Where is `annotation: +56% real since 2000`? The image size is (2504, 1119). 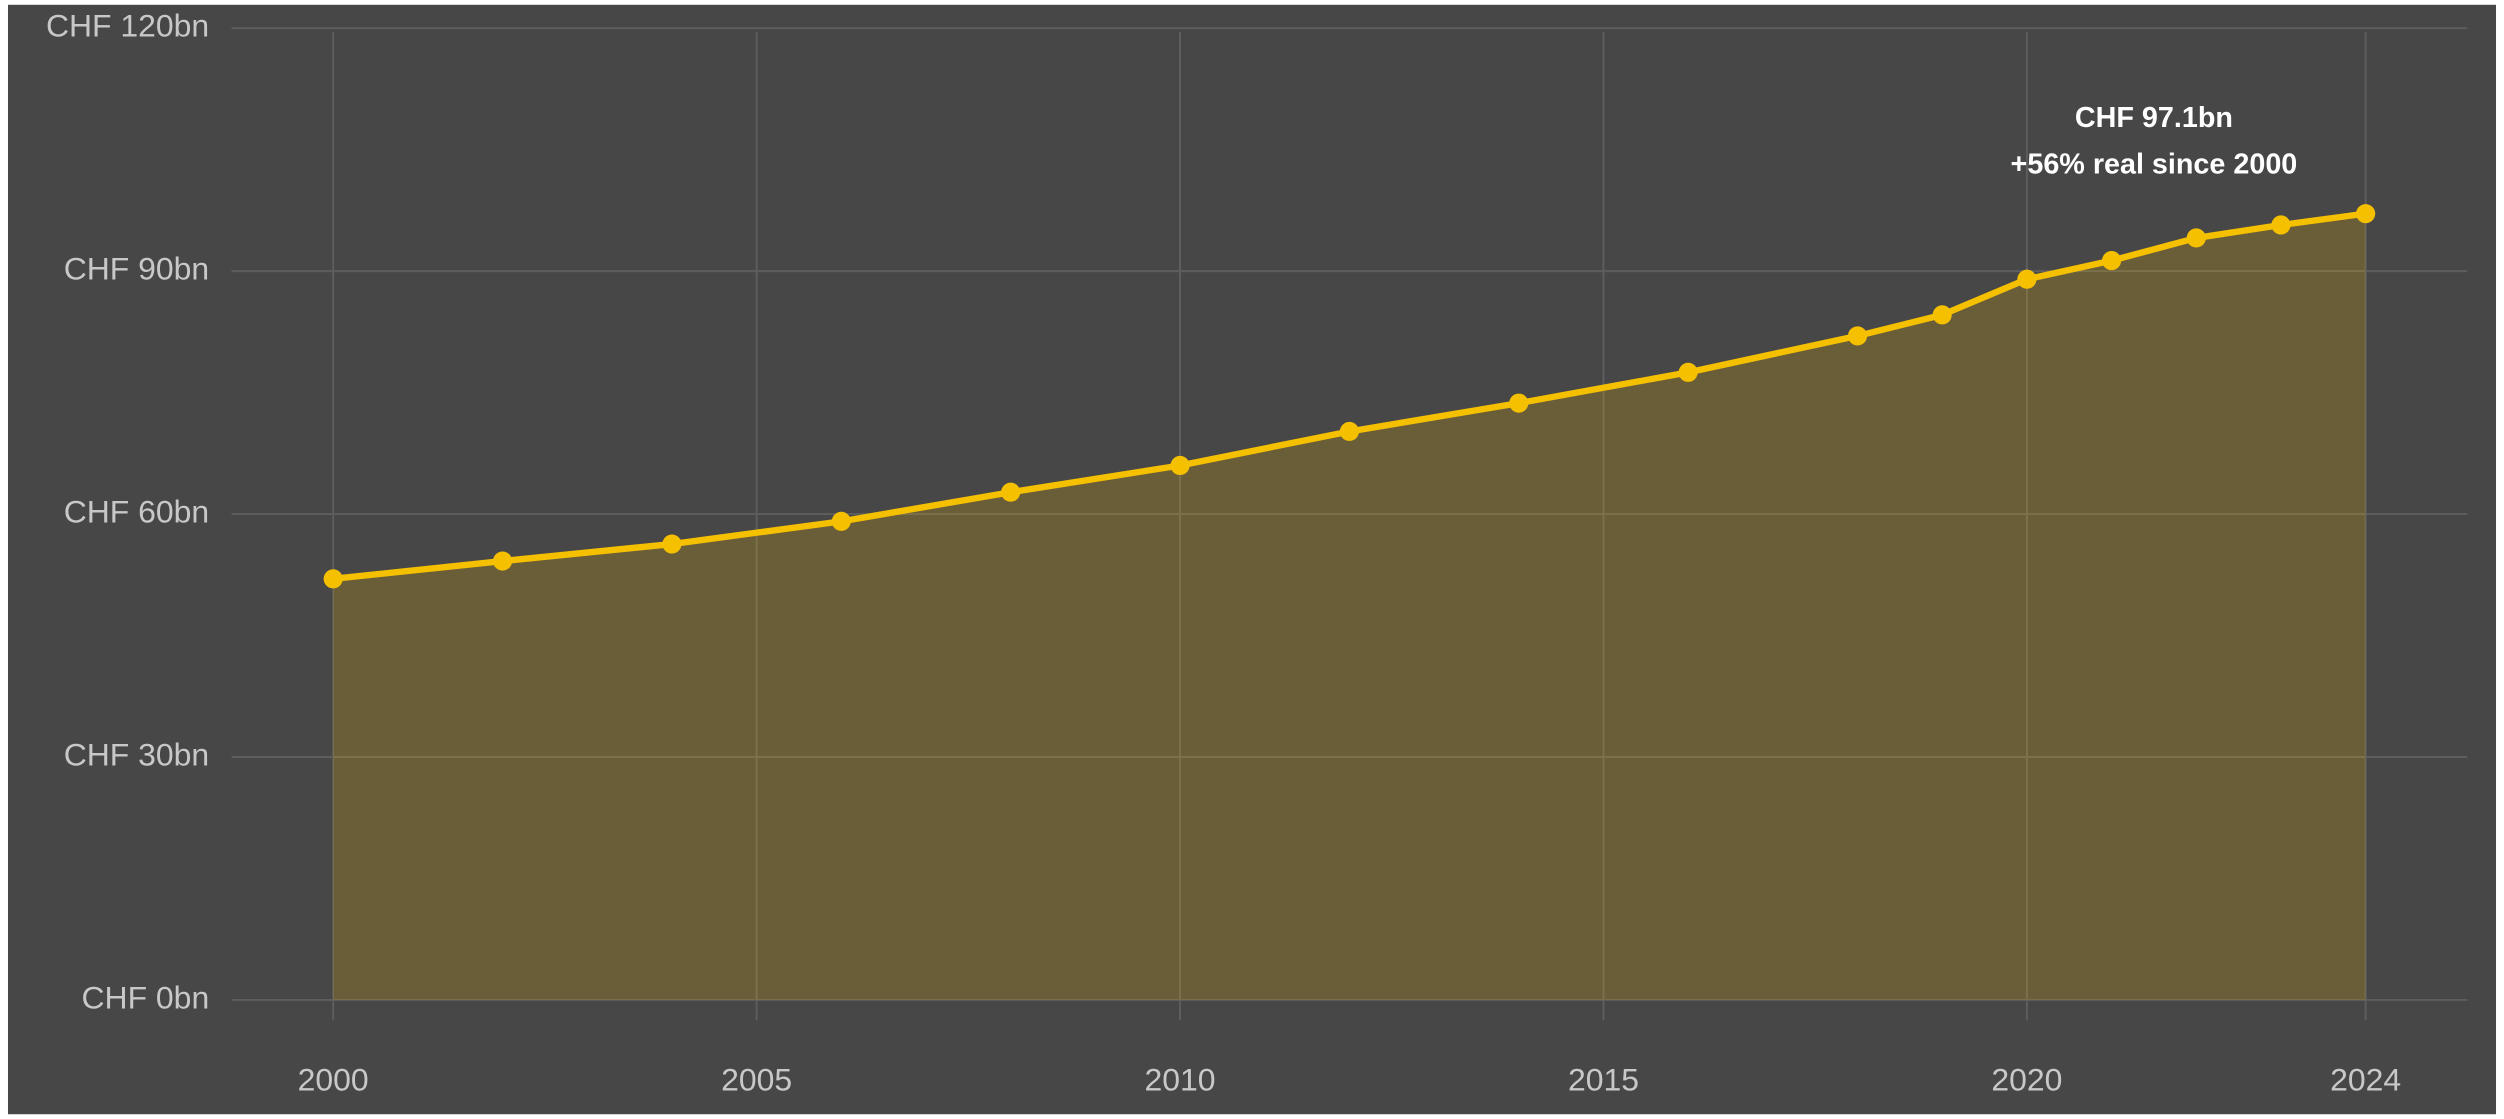
annotation: +56% real since 2000 is located at coordinates (2154, 164).